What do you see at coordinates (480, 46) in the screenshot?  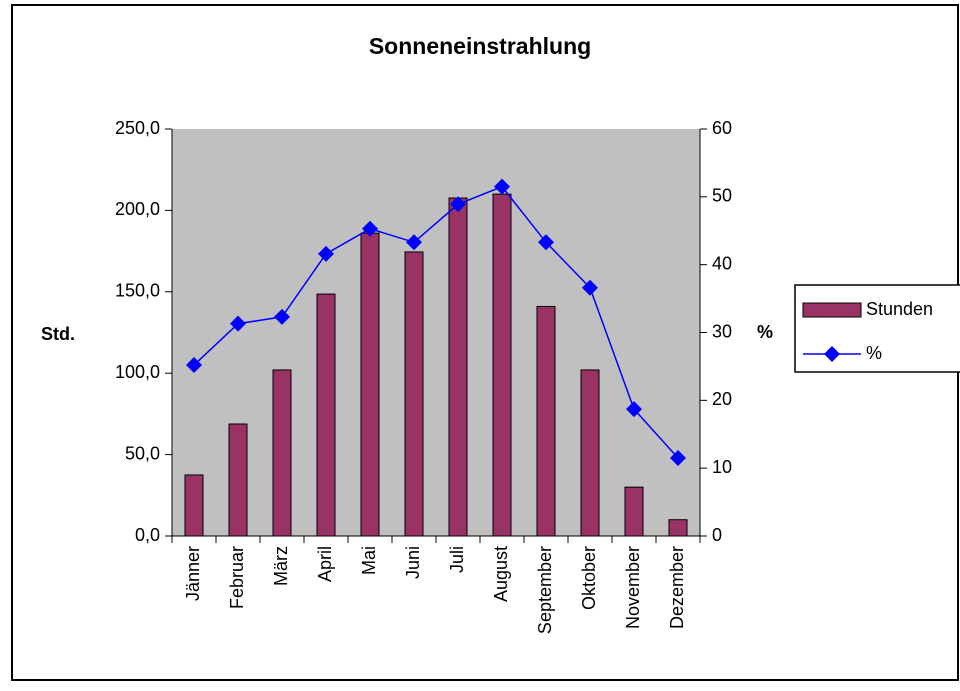 I see `chart-title: Sonneneinstrahlung` at bounding box center [480, 46].